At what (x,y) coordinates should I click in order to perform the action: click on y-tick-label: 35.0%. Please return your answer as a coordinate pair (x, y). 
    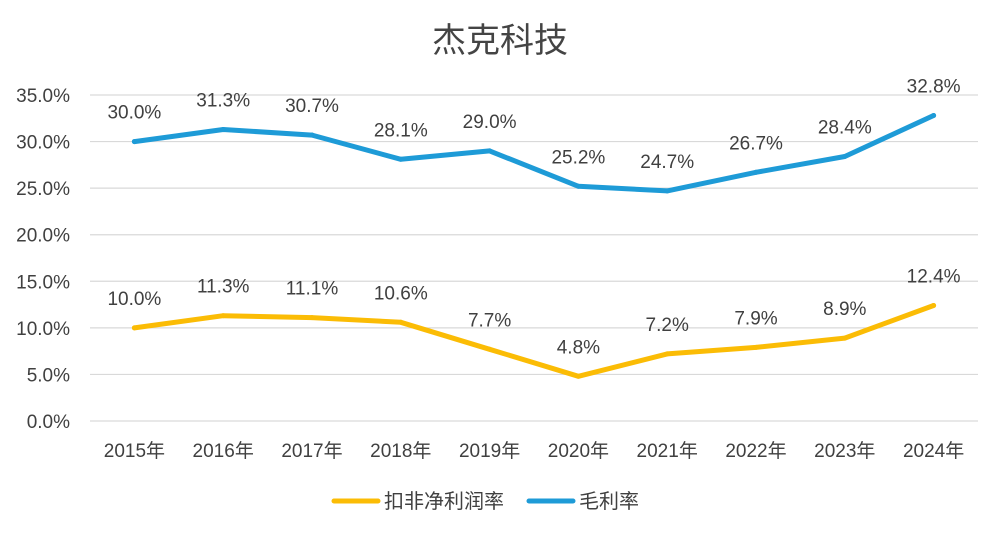
    Looking at the image, I should click on (43, 96).